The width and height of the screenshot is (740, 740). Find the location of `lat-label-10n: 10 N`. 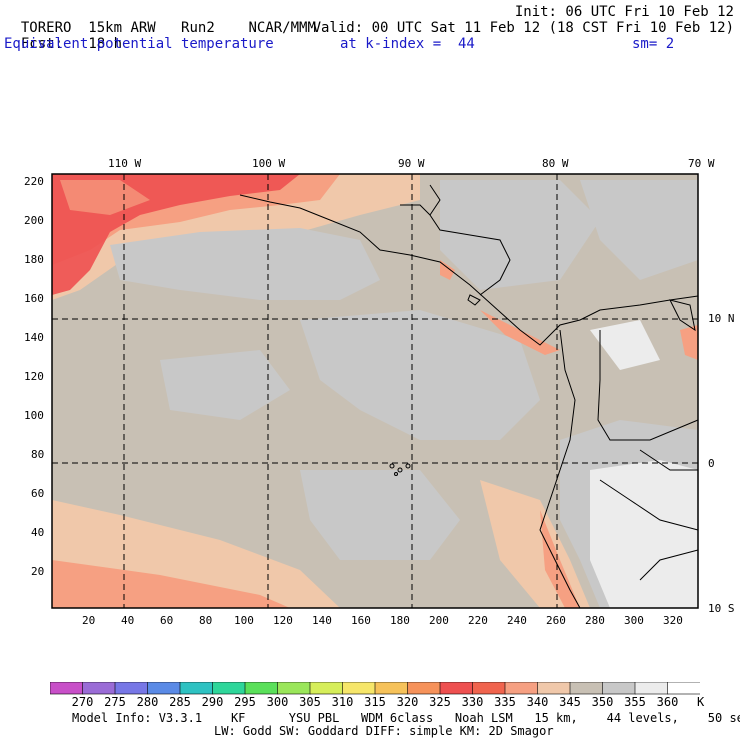

lat-label-10n: 10 N is located at coordinates (721, 318).